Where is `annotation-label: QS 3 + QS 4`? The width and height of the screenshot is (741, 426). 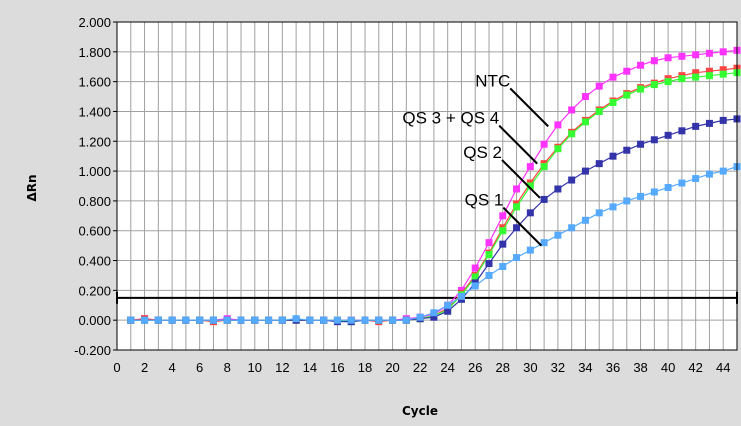 annotation-label: QS 3 + QS 4 is located at coordinates (450, 118).